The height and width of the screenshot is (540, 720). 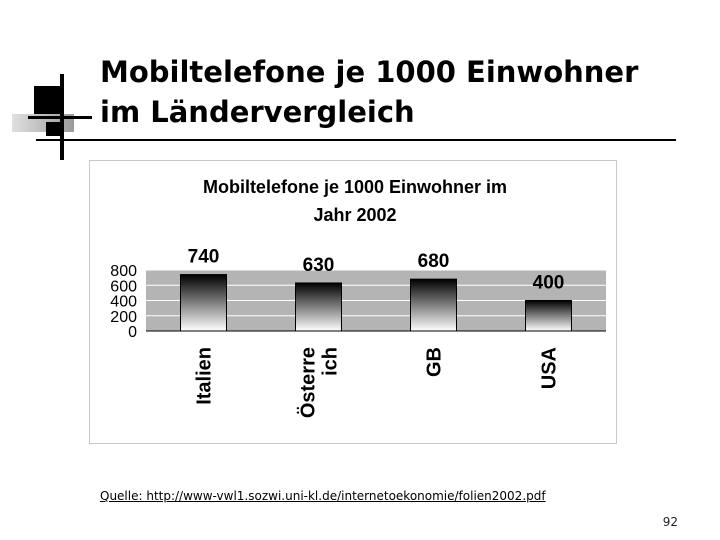 I want to click on slide-title-line-2: im Ländervergleich, so click(x=257, y=112).